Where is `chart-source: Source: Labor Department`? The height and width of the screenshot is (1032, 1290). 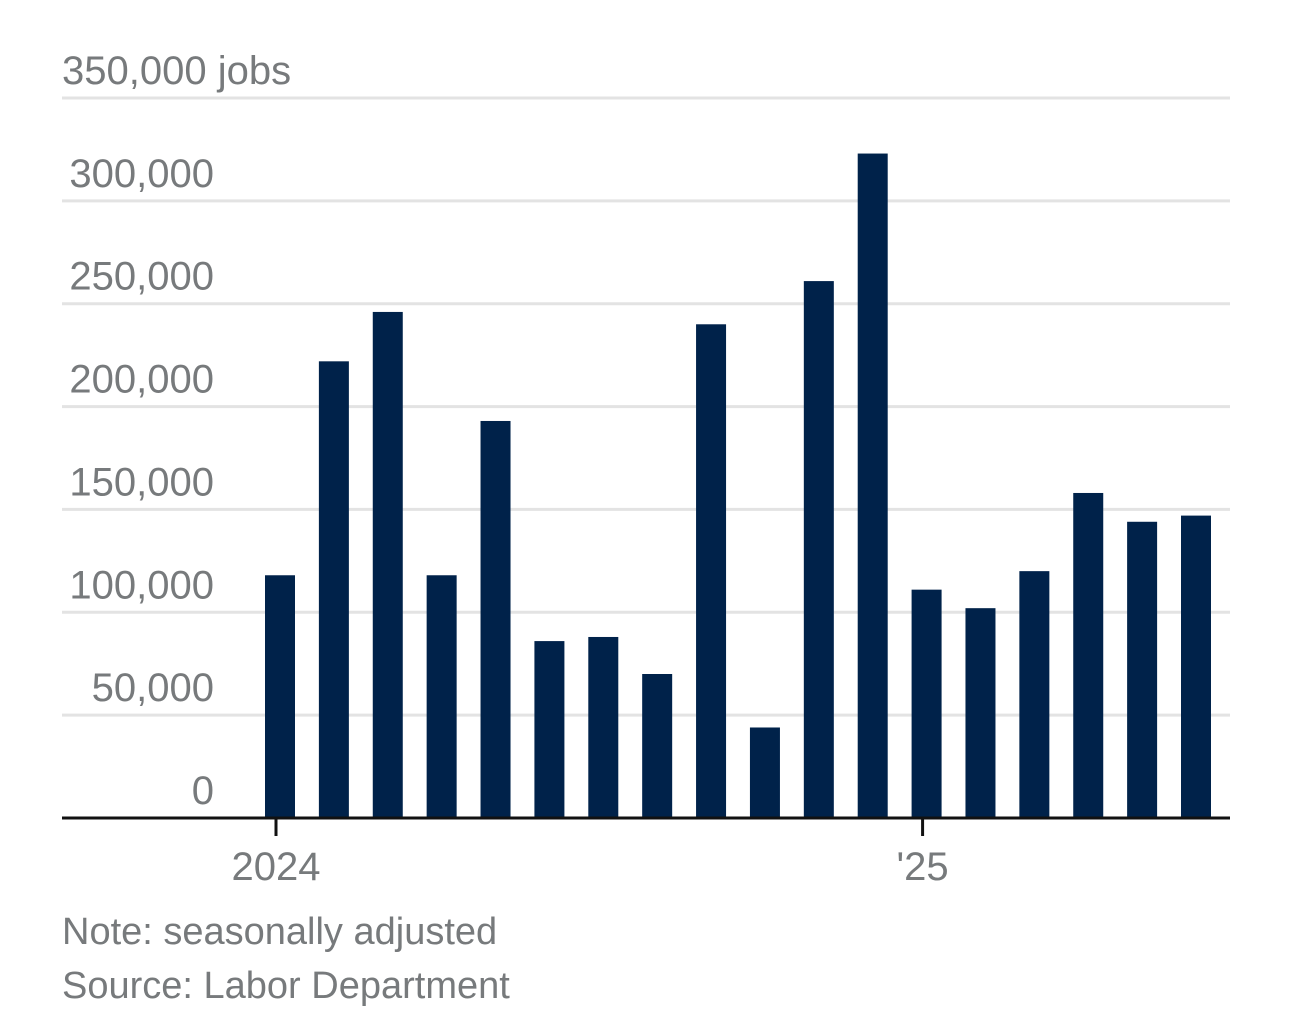 chart-source: Source: Labor Department is located at coordinates (286, 986).